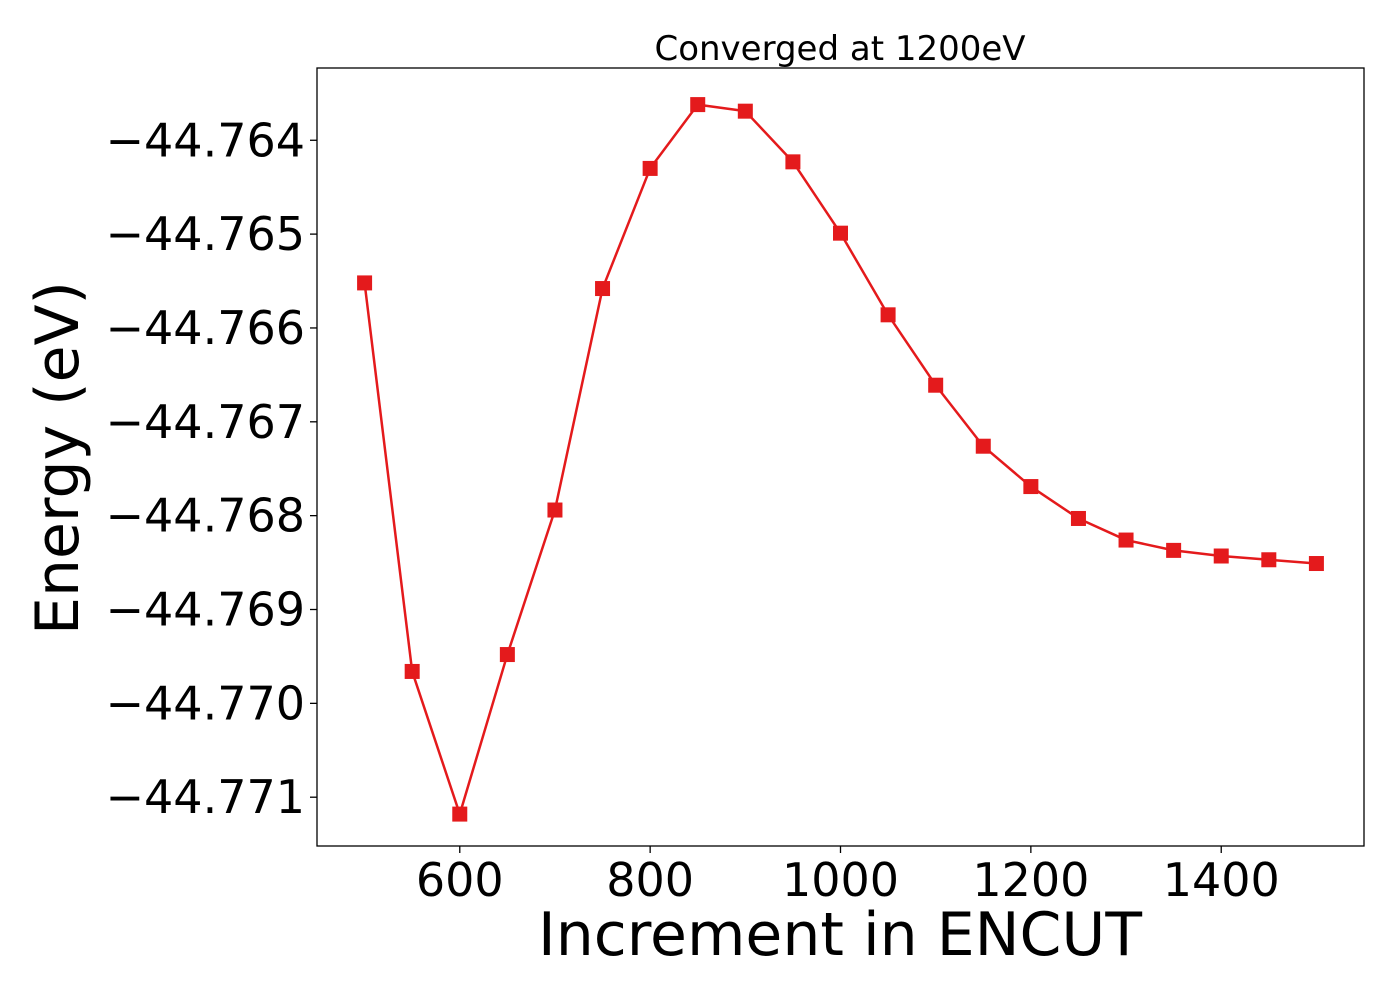 The height and width of the screenshot is (1004, 1400). I want to click on y-axis-title: Energy (eV), so click(58, 458).